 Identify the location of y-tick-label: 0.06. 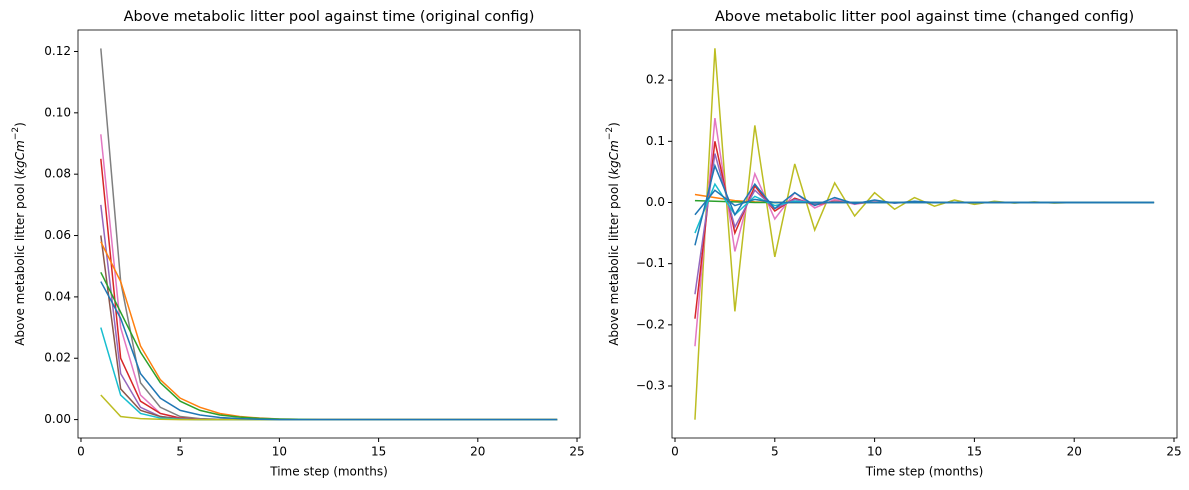
(57, 235).